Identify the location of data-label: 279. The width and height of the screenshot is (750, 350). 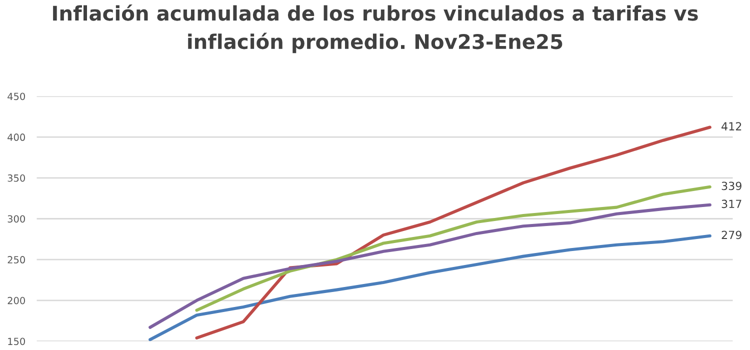
(732, 235).